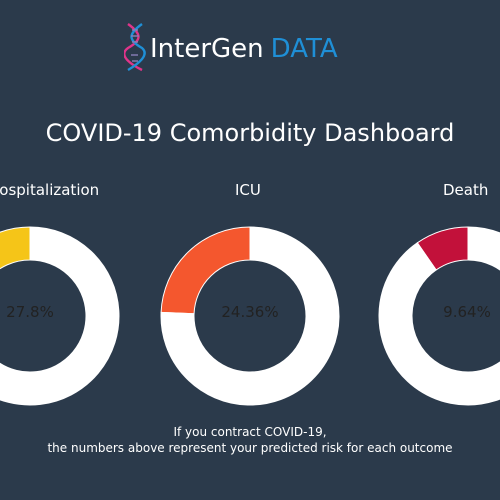 This screenshot has height=500, width=500. Describe the element at coordinates (205, 270) in the screenshot. I see `risk-slice` at that location.